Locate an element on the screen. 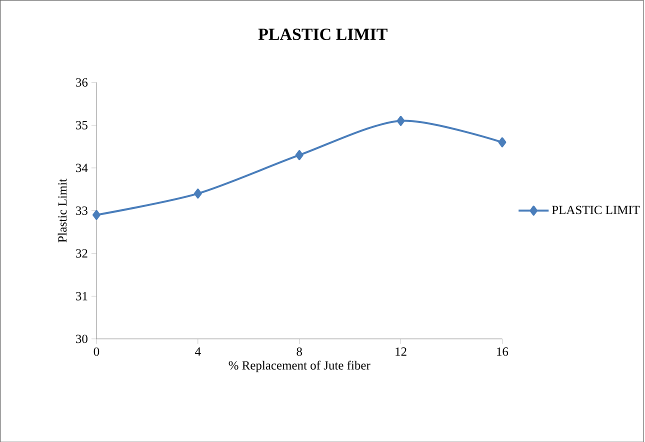  y-tick-label: 32 is located at coordinates (82, 253).